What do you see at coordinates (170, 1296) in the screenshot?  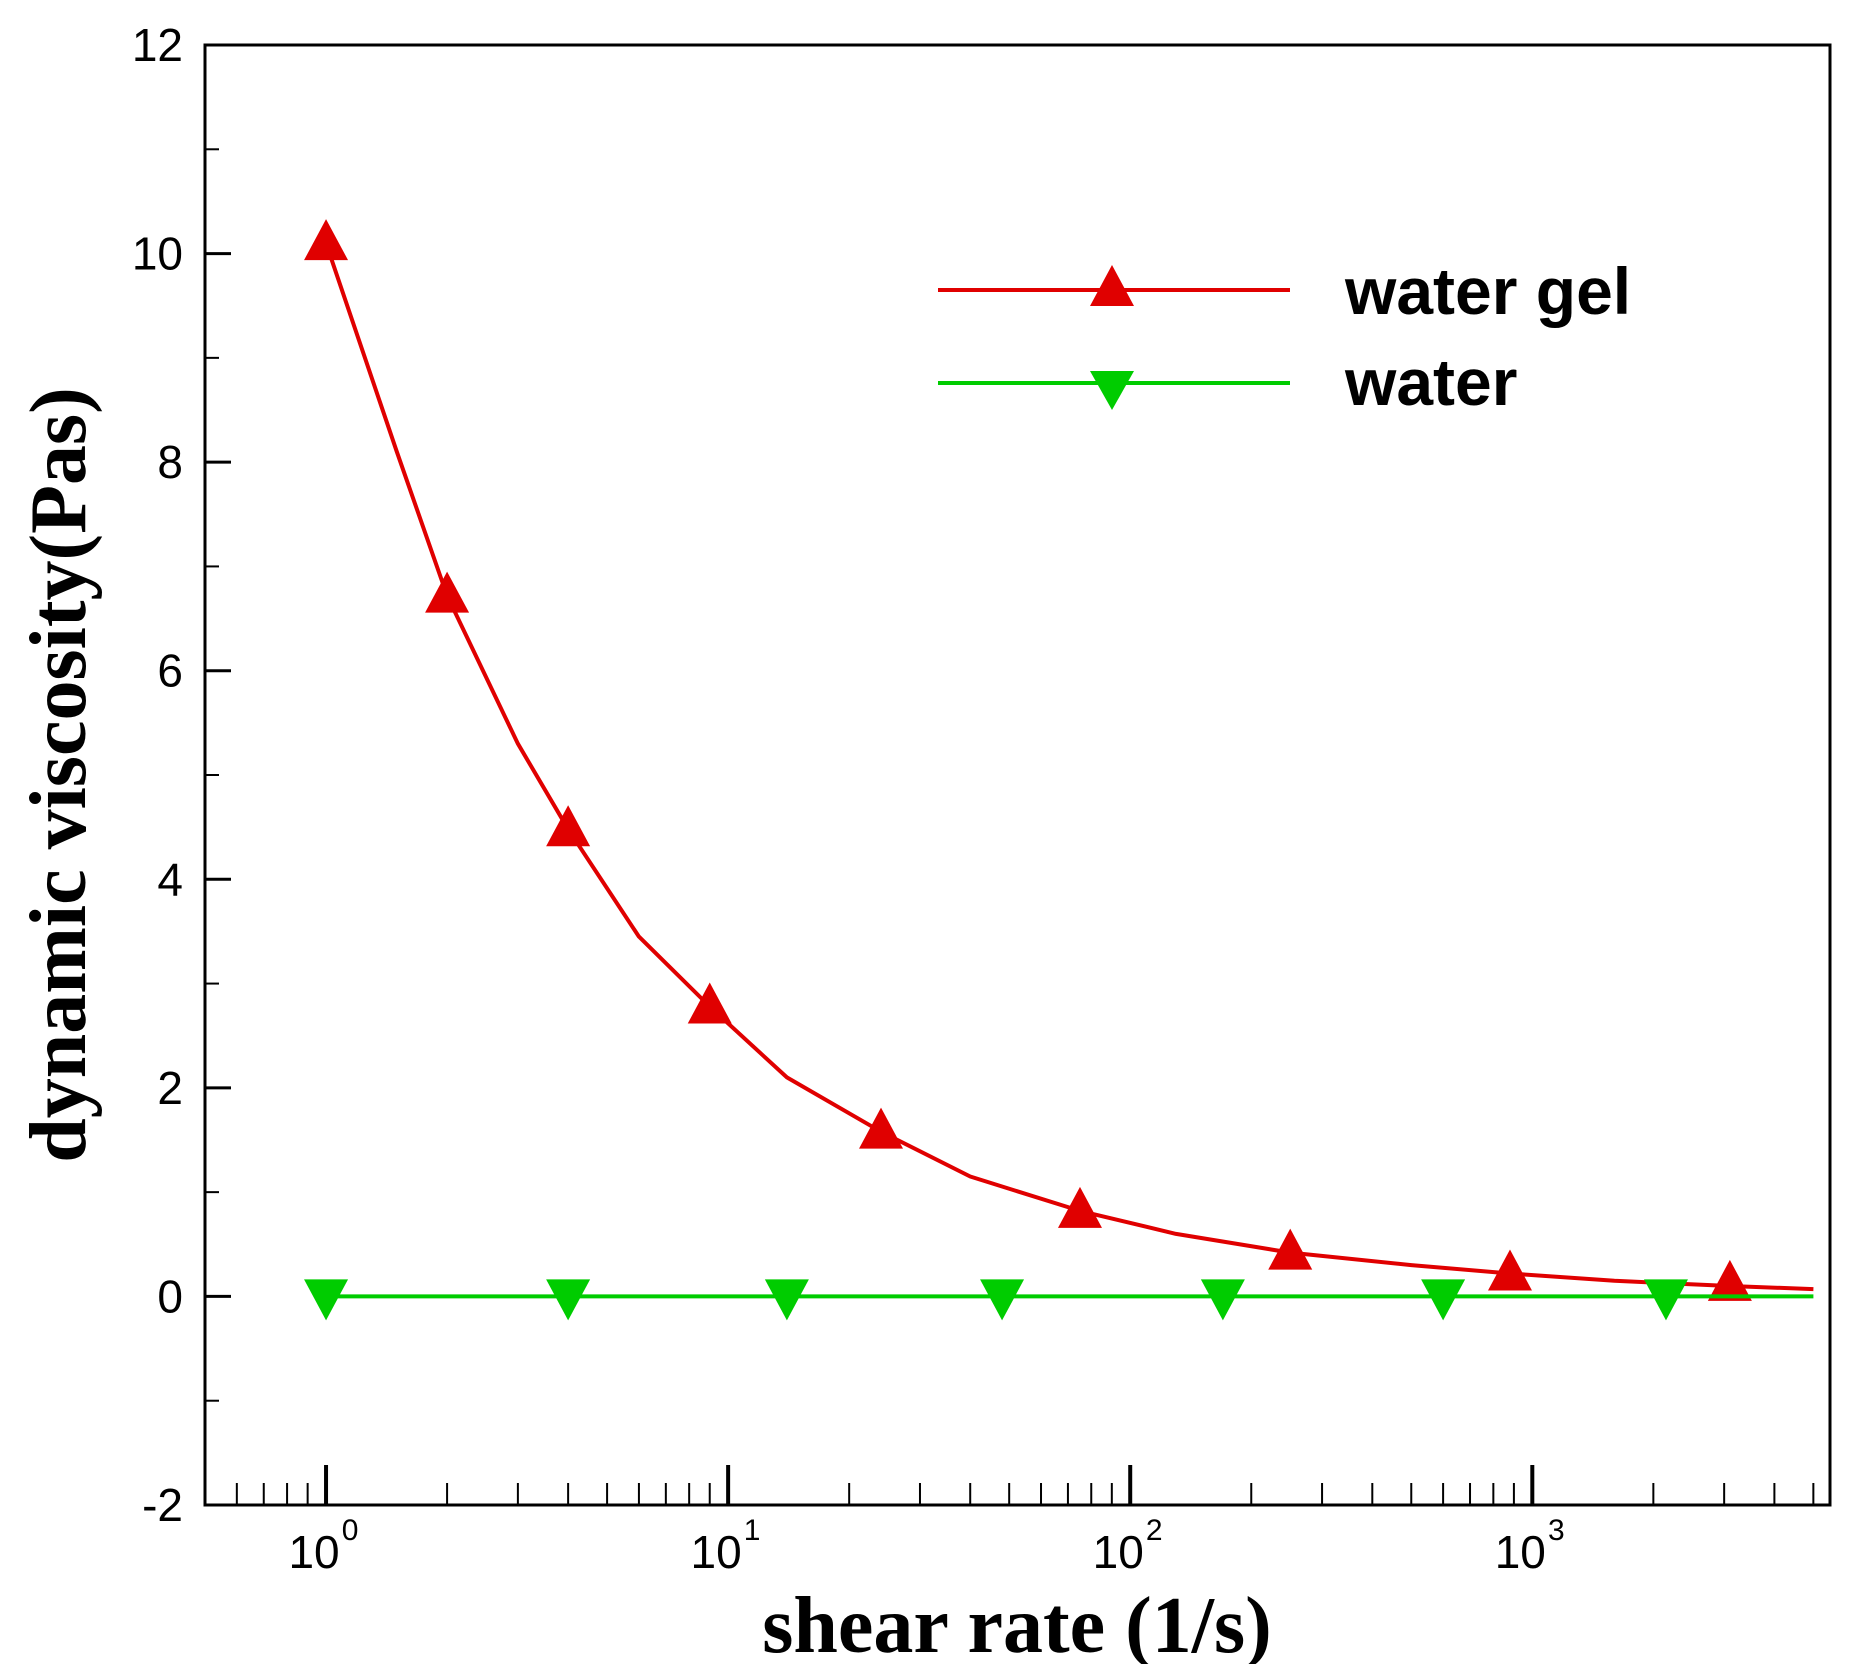 I see `y-tick-label: 0` at bounding box center [170, 1296].